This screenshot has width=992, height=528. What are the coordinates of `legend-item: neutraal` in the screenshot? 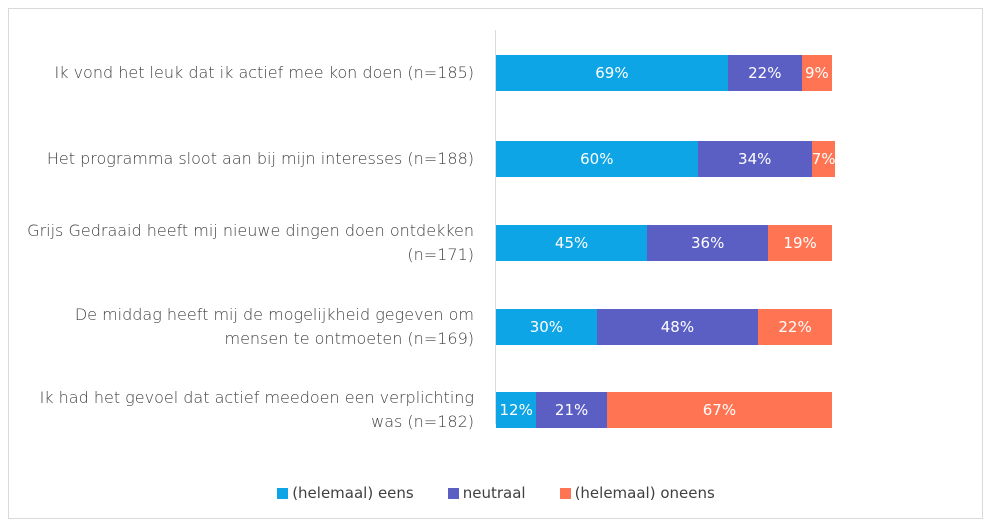 It's located at (486, 493).